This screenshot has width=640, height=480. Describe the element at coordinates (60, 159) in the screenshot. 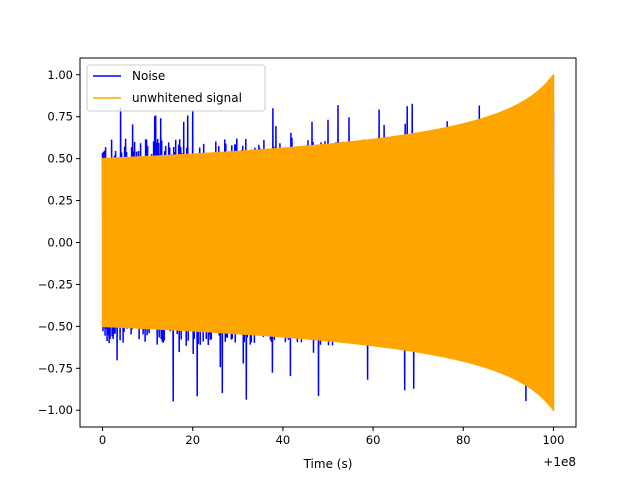

I see `y-tick-label: 0.50` at that location.